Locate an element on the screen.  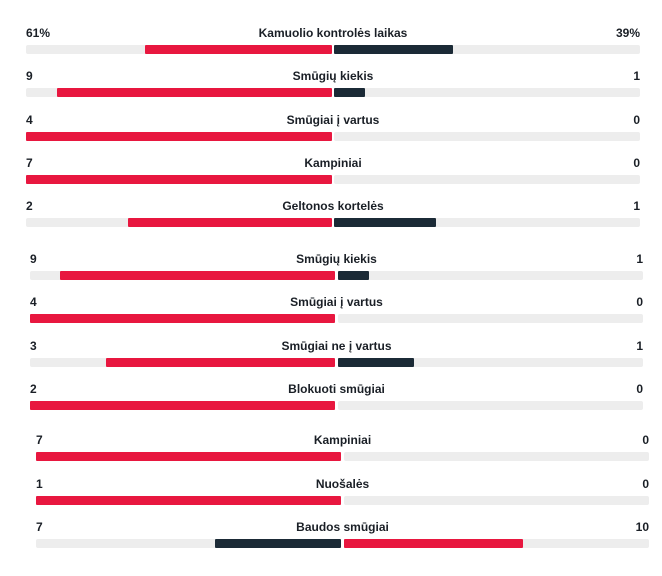
home-value: 1 is located at coordinates (39, 484).